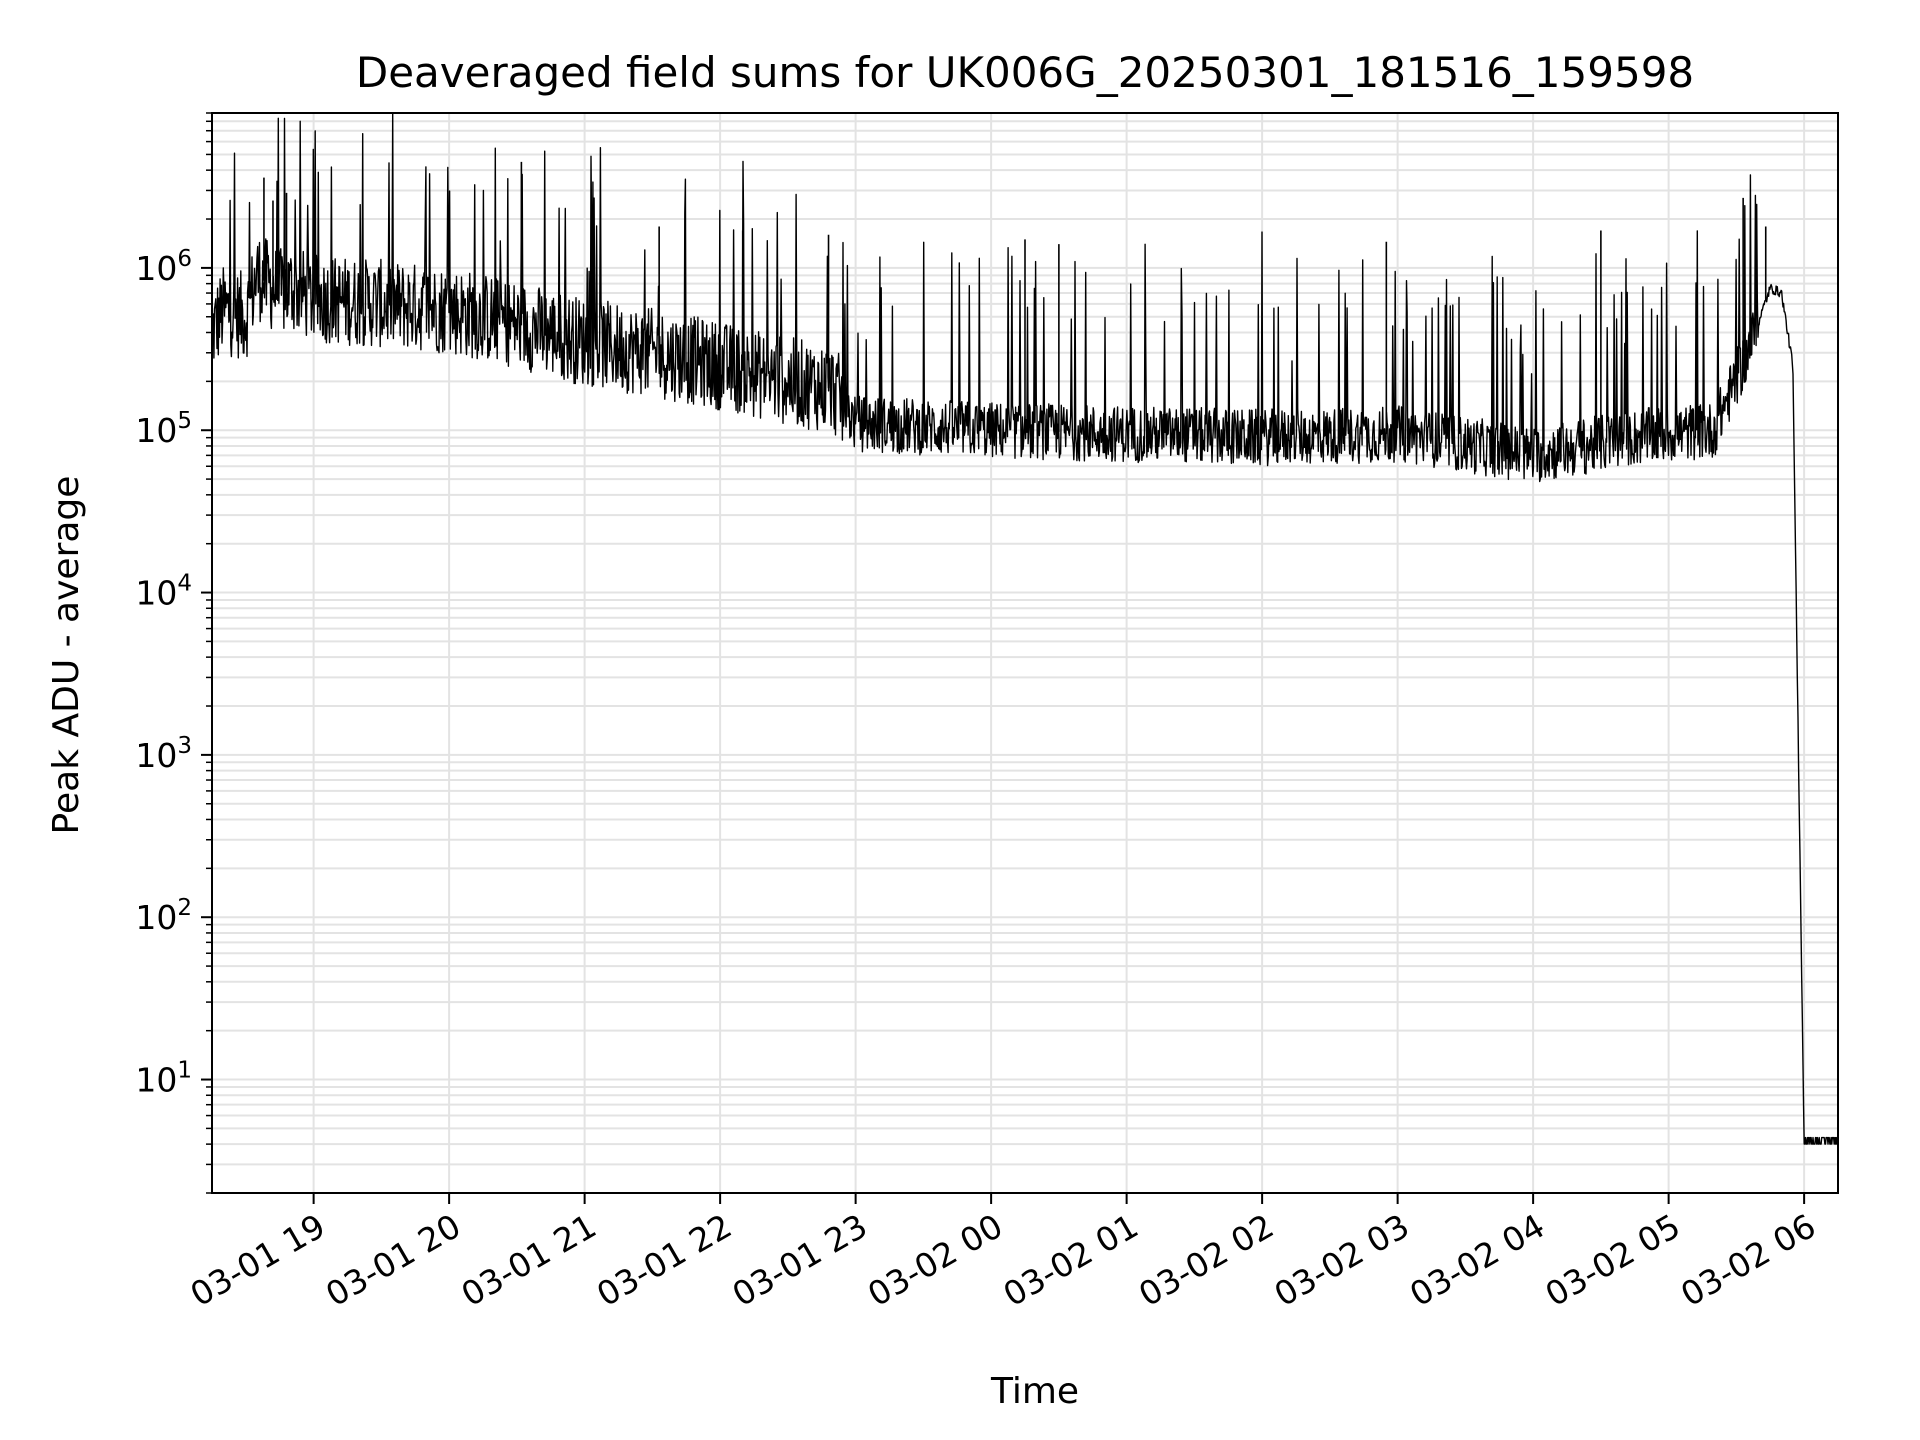 The image size is (1920, 1440). What do you see at coordinates (184, 584) in the screenshot?
I see `y-tick-label-exponent: 4` at bounding box center [184, 584].